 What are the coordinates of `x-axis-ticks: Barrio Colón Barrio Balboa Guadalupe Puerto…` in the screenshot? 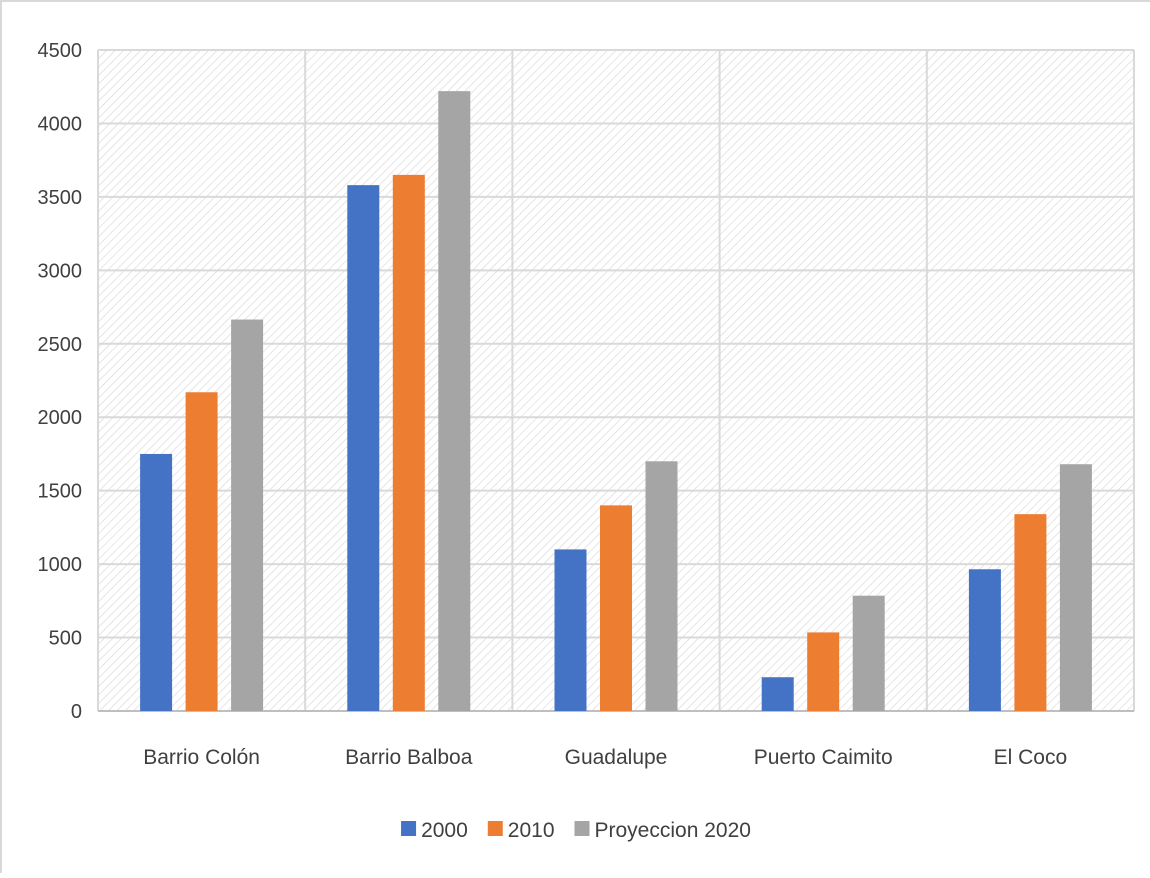 It's located at (605, 757).